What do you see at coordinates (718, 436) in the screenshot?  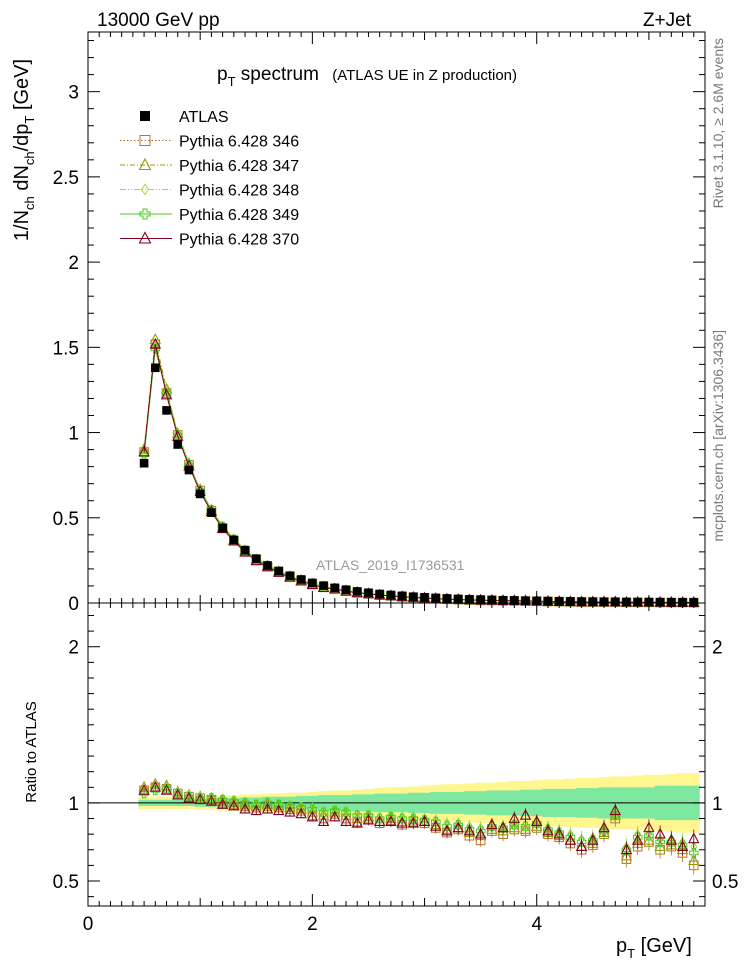 I see `side-label-bottom: mcplots.cern.ch [arXiv:1306.3436]` at bounding box center [718, 436].